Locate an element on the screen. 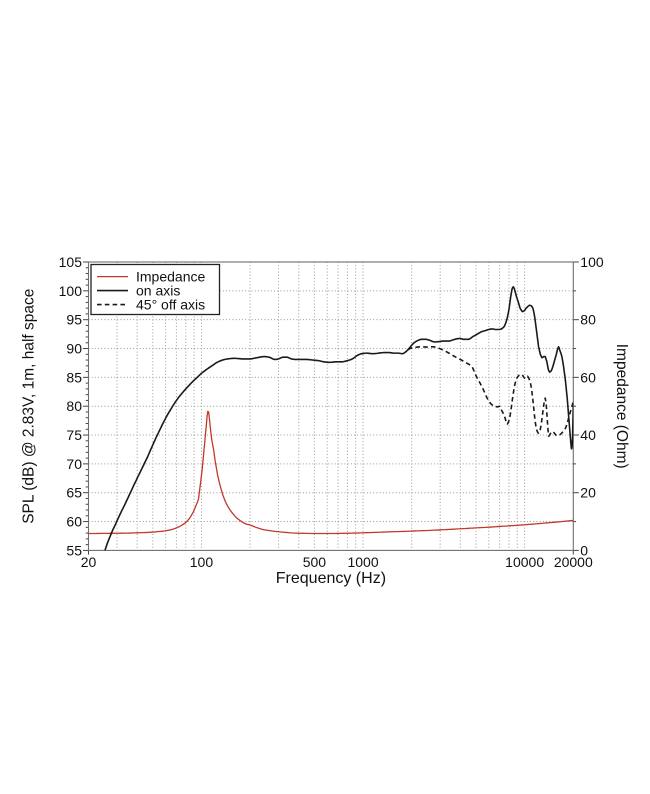  legend-label-on_axis: on axis is located at coordinates (158, 291).